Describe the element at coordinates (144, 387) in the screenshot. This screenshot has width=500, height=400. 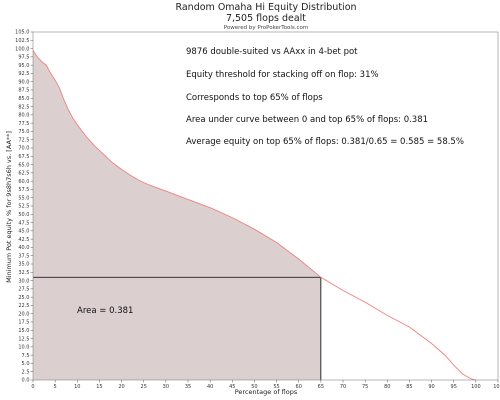
I see `x-tick-label: 25` at that location.